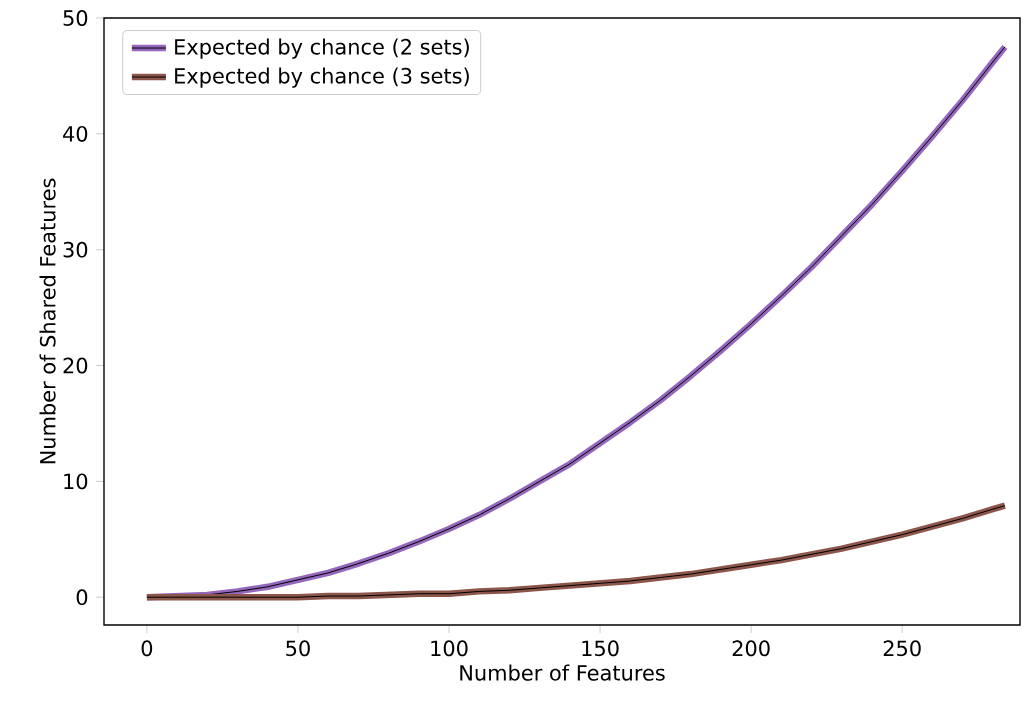 The image size is (1024, 707). I want to click on y-tick-label: 30, so click(75, 249).